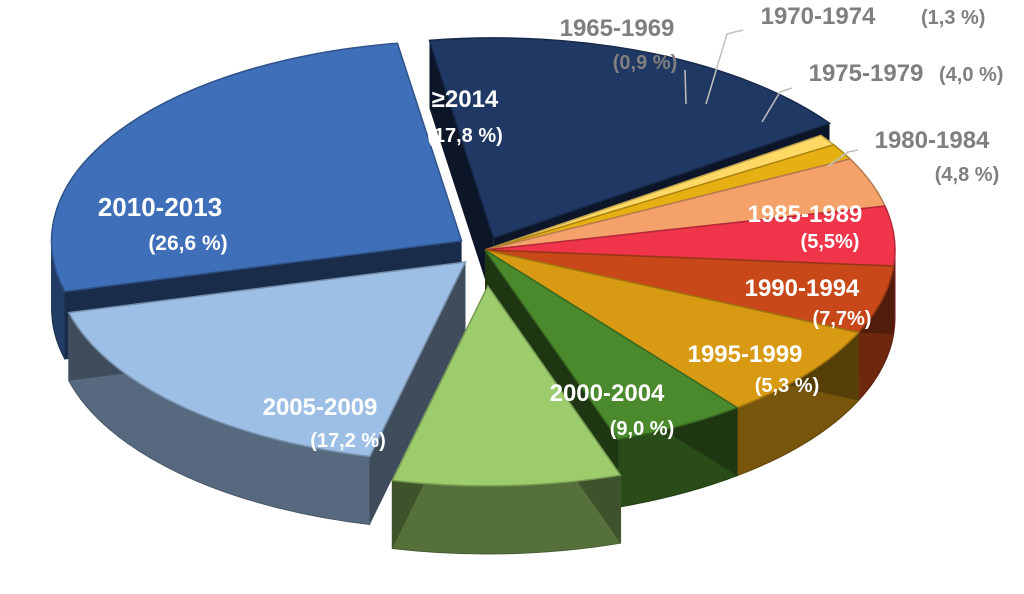 Image resolution: width=1024 pixels, height=594 pixels. Describe the element at coordinates (866, 73) in the screenshot. I see `category-label: 1975-1979` at that location.